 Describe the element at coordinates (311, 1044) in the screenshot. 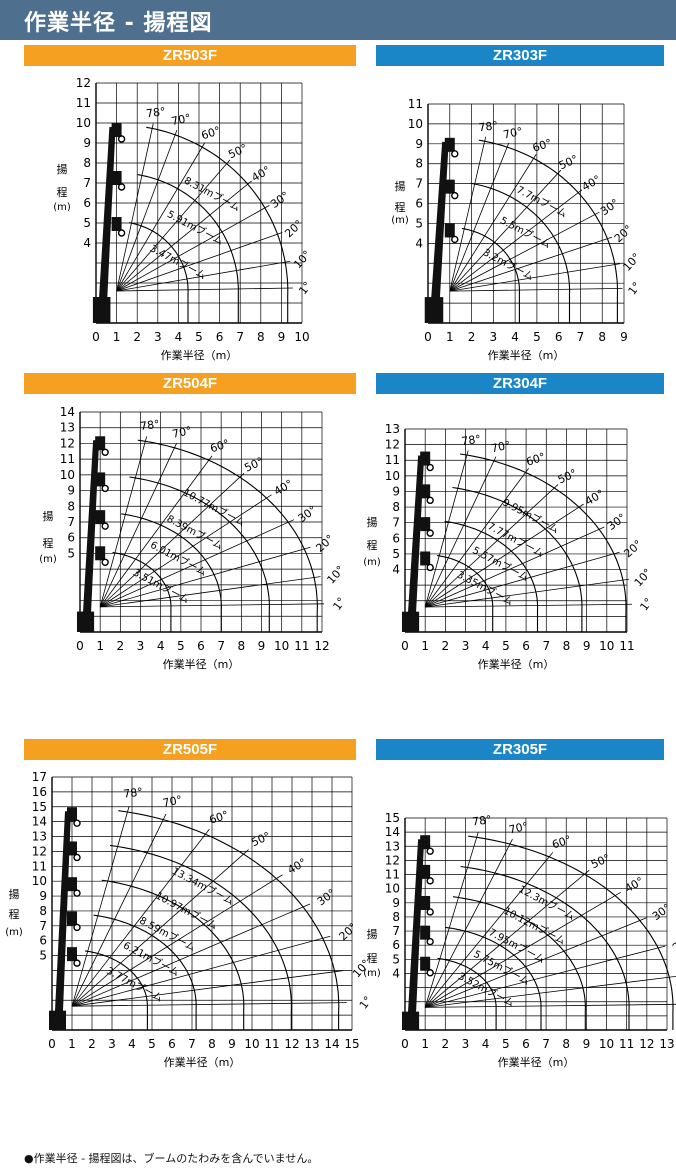

I see `x-tick-label: 13` at that location.